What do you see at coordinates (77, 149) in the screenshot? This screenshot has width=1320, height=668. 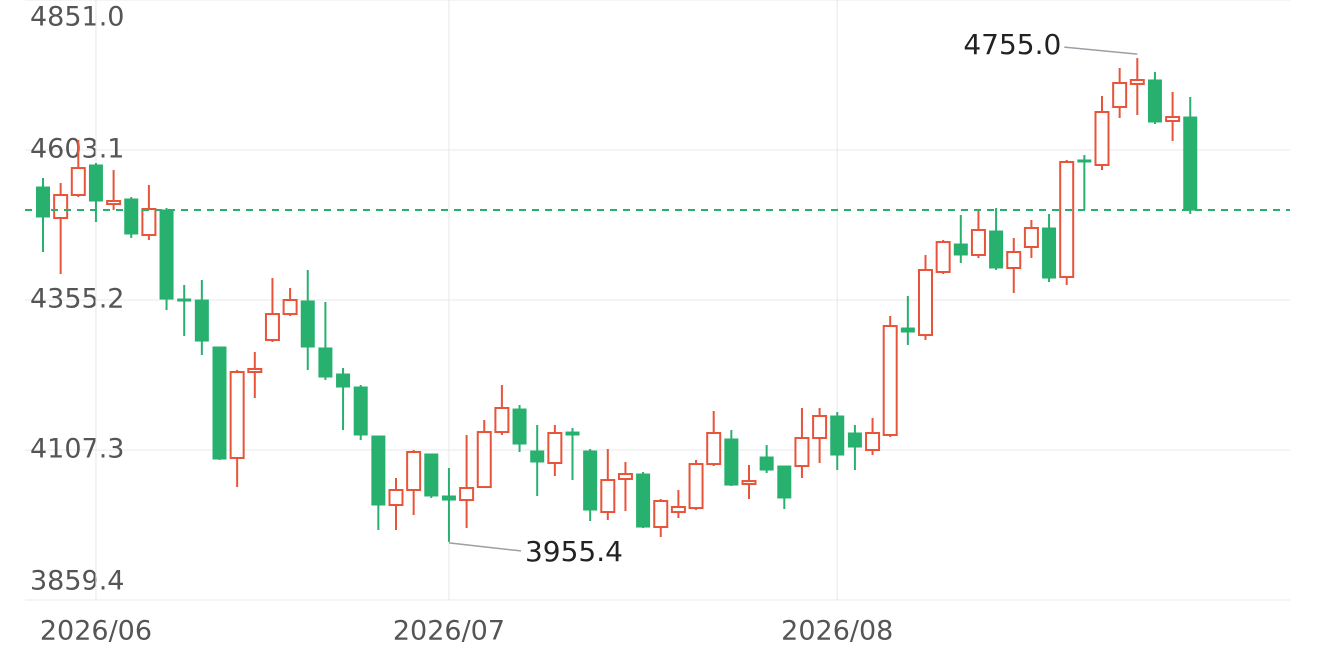 I see `y-tick-label: 4603.1` at bounding box center [77, 149].